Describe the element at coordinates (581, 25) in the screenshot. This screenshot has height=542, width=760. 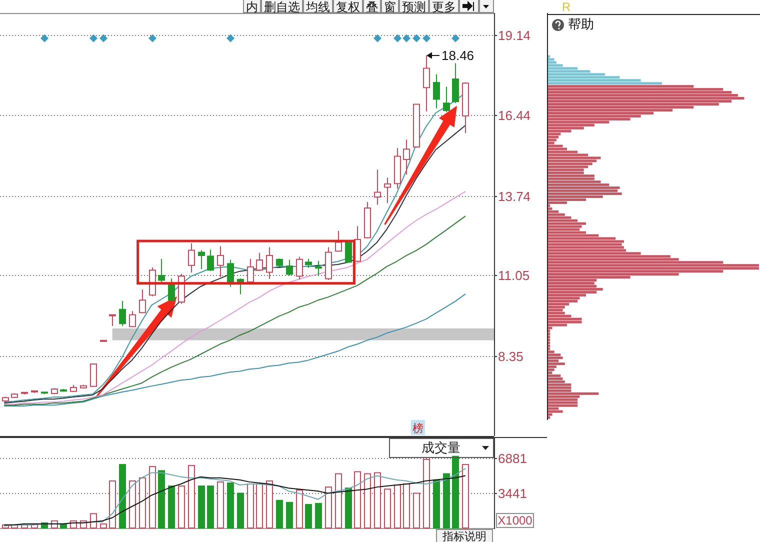
I see `text: 帮助` at that location.